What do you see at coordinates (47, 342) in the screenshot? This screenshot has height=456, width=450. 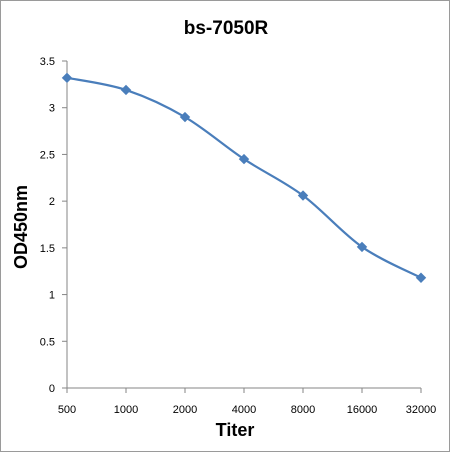 I see `y-tick-label: 0.5` at bounding box center [47, 342].